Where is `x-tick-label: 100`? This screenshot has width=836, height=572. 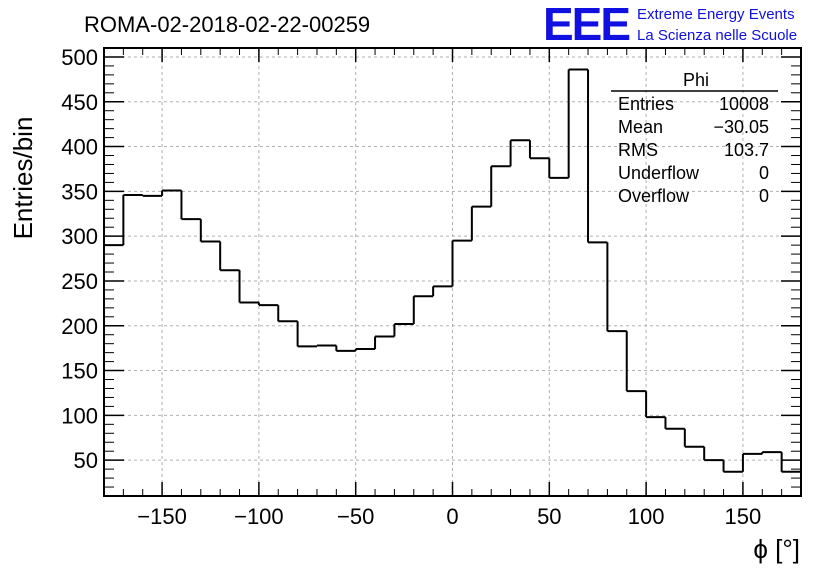
x-tick-label: 100 is located at coordinates (646, 516).